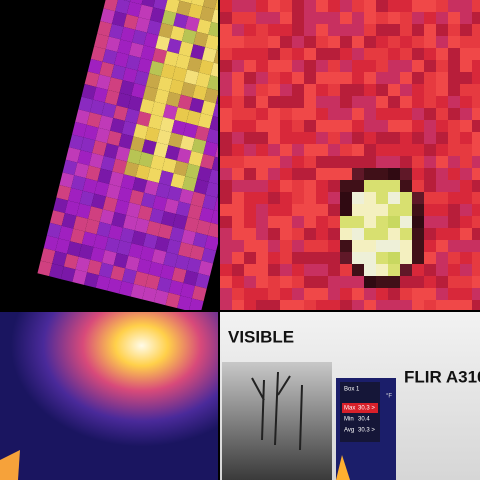 Image resolution: width=480 pixels, height=480 pixels. What do you see at coordinates (349, 420) in the screenshot?
I see `readout-label: Min` at bounding box center [349, 420].